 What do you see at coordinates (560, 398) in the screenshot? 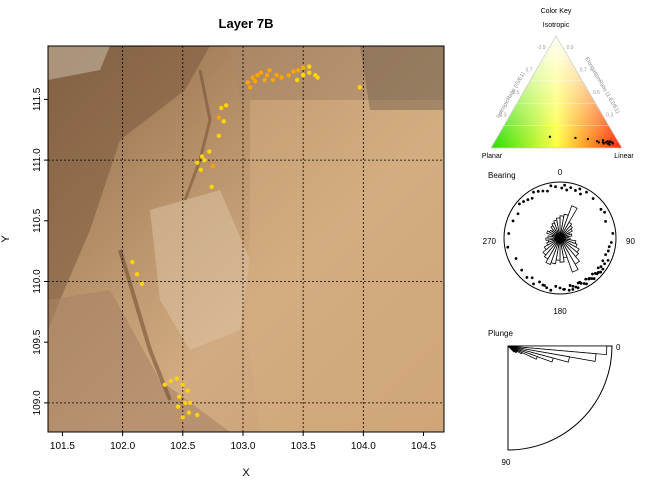
I see `plunge-quadrant` at bounding box center [560, 398].